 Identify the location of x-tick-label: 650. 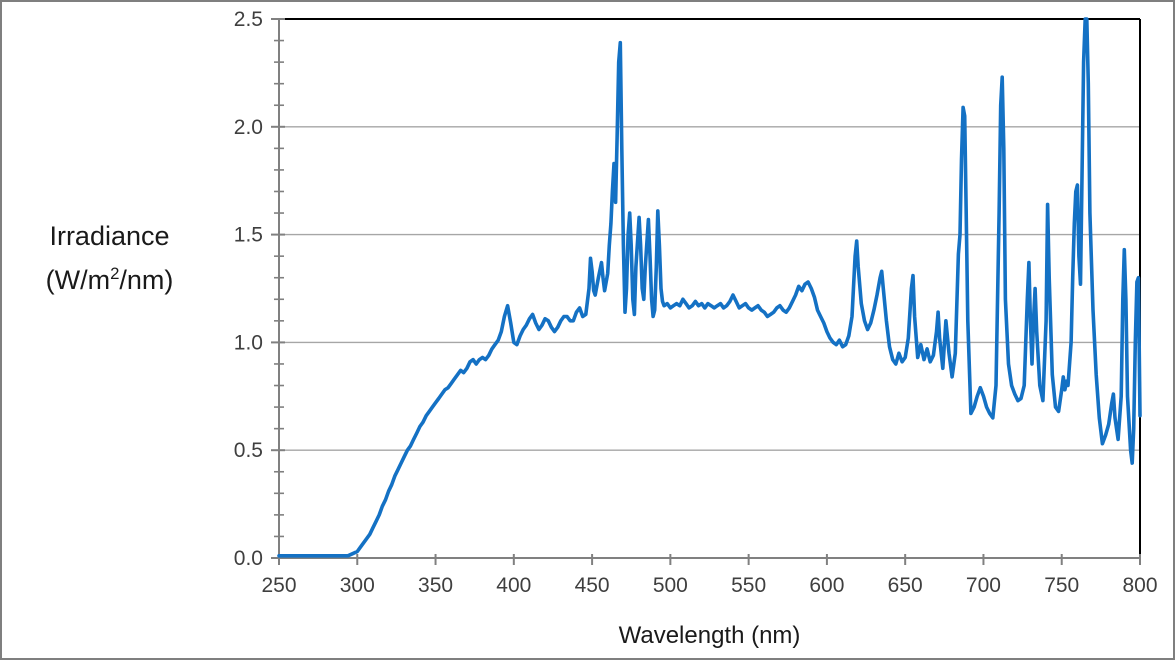
(905, 585).